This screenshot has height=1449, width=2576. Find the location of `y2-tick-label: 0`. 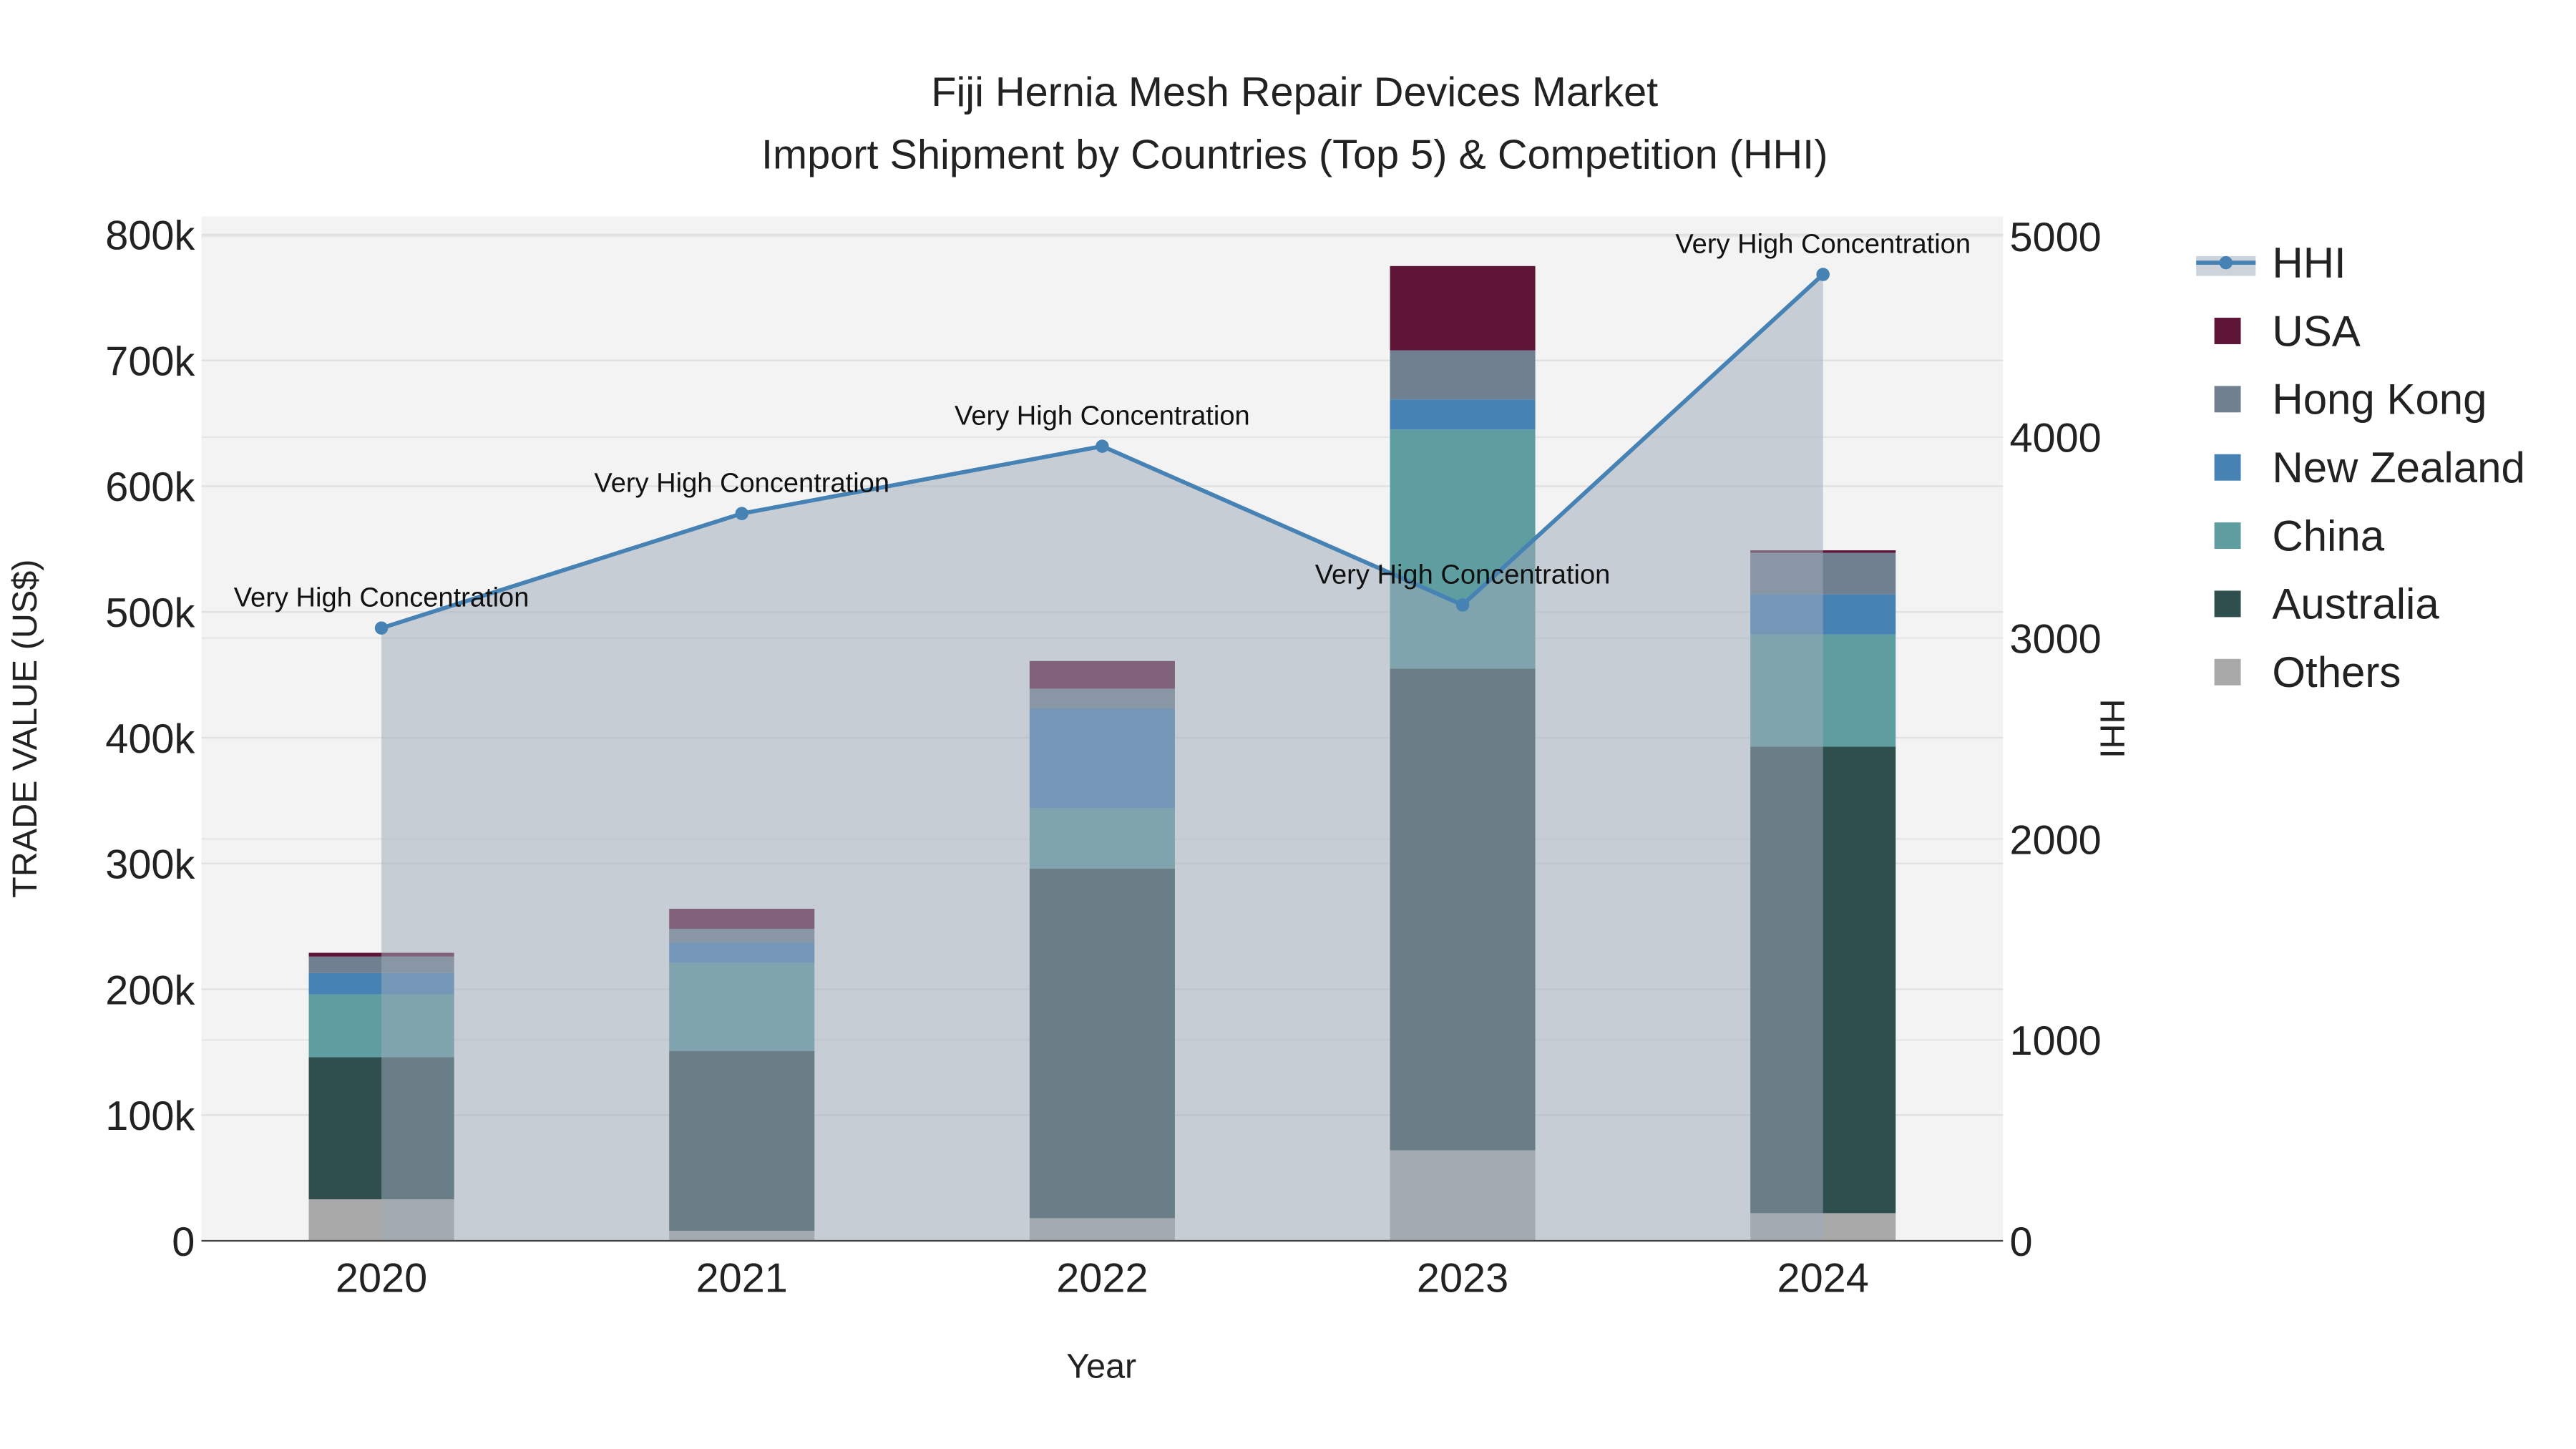

y2-tick-label: 0 is located at coordinates (2020, 1242).